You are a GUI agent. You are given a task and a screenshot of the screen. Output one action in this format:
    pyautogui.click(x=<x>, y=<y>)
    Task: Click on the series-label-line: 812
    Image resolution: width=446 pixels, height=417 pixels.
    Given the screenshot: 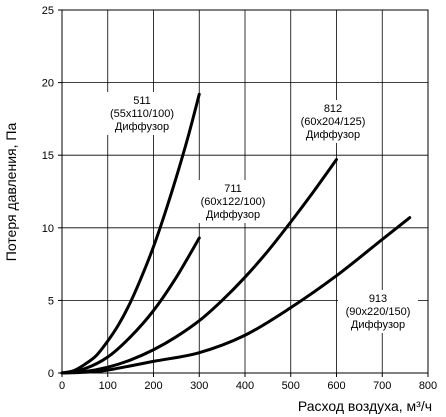 What is the action you would take?
    pyautogui.click(x=333, y=109)
    